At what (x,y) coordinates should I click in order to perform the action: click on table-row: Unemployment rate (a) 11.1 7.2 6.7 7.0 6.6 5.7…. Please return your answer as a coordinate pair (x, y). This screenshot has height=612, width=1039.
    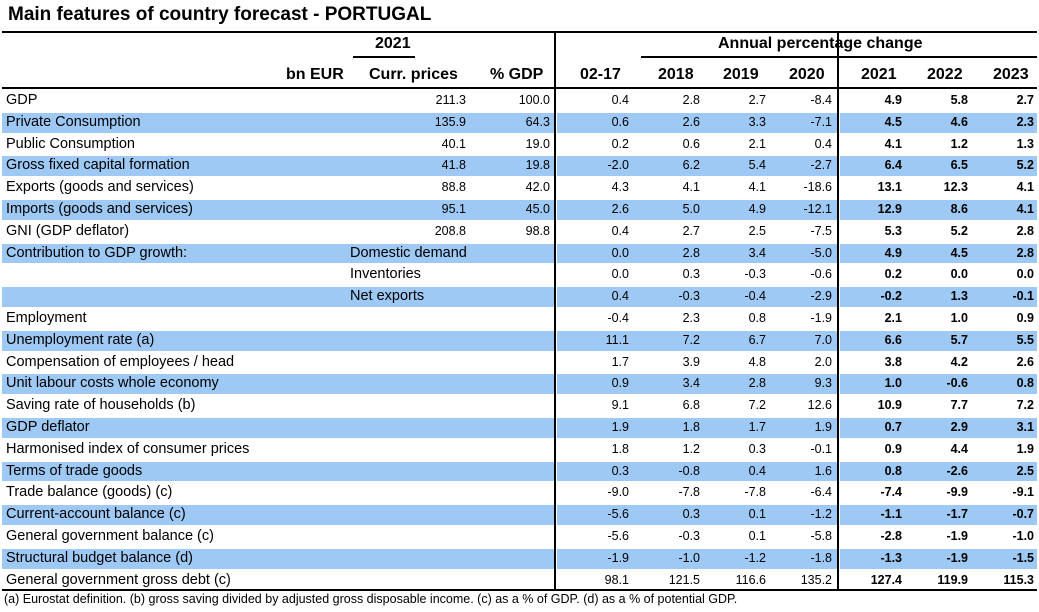
    Looking at the image, I should click on (519, 341).